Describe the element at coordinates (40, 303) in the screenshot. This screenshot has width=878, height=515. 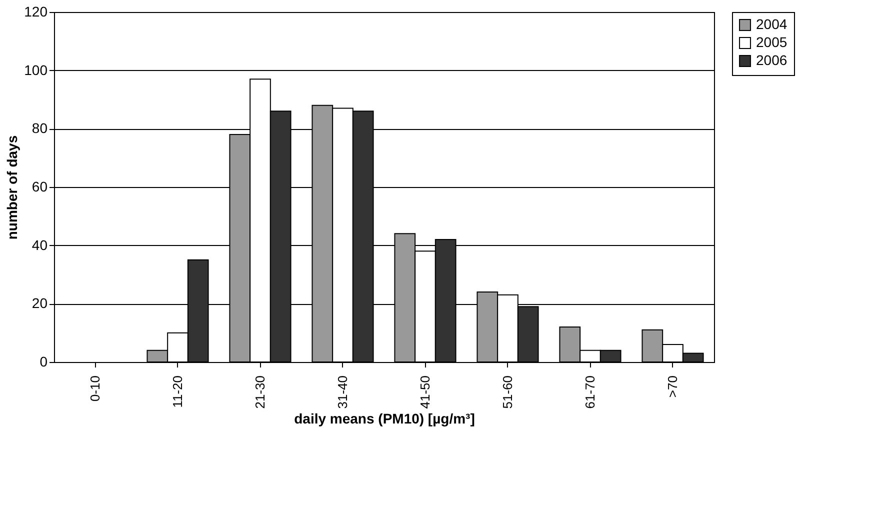
I see `y-tick-label: 20` at that location.